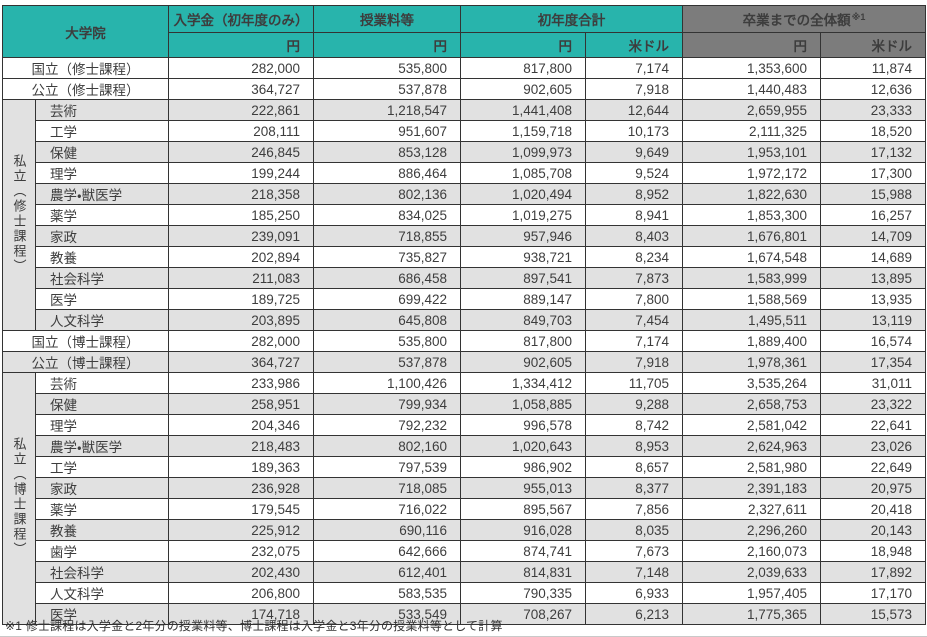 Image resolution: width=927 pixels, height=637 pixels. Describe the element at coordinates (873, 110) in the screenshot. I see `value-cell: 23,333` at that location.